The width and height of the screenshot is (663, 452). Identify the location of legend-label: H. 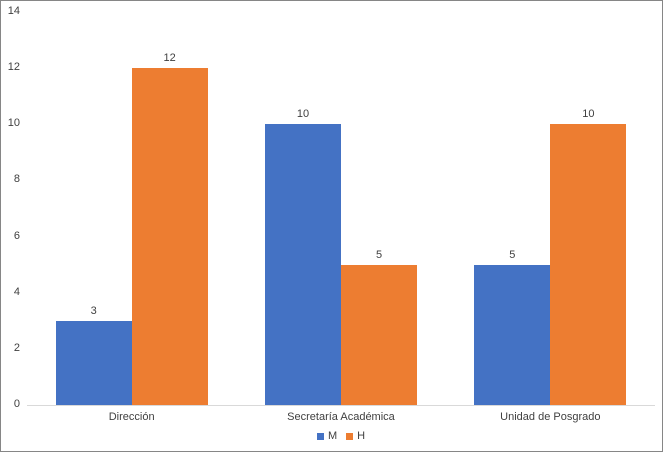
(361, 436).